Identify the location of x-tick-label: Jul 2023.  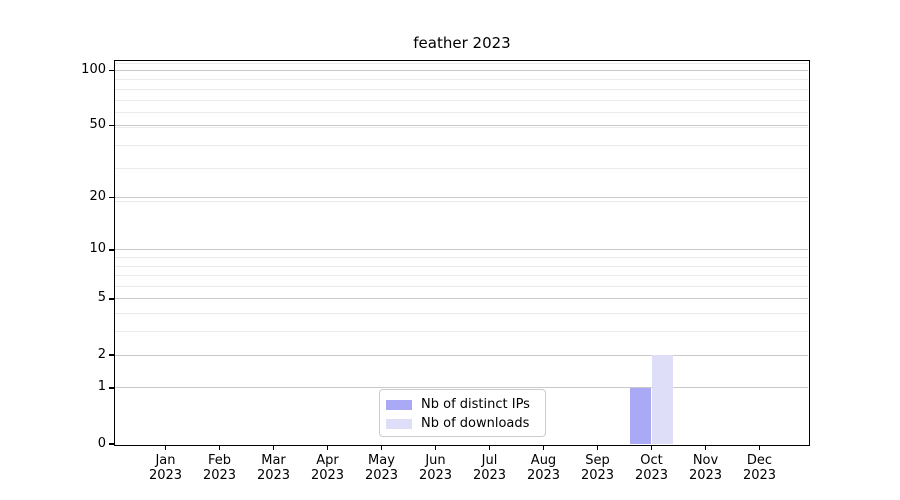
(489, 468).